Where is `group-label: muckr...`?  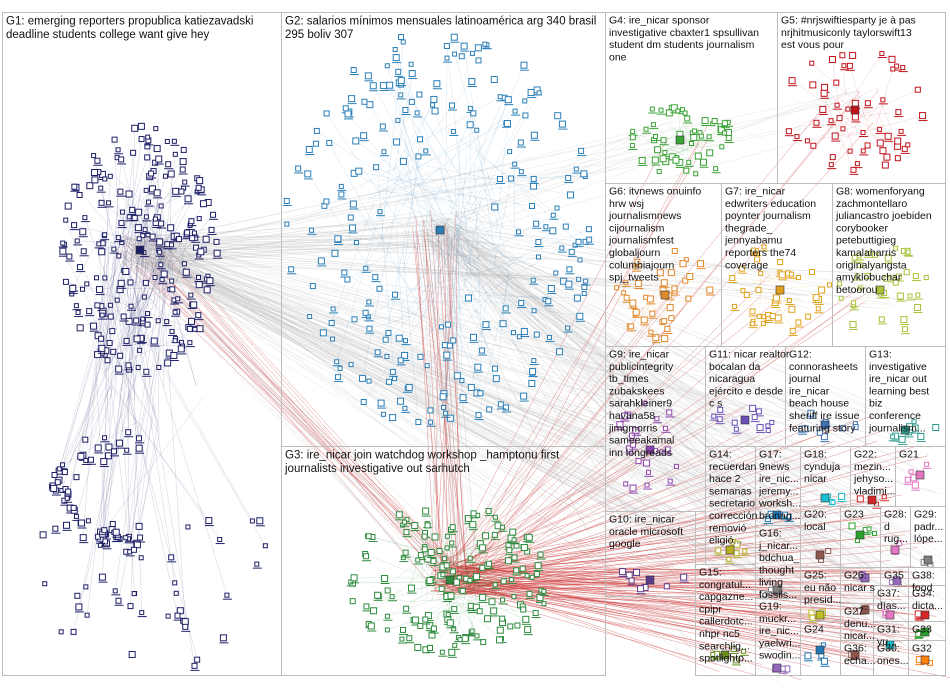 group-label: muckr... is located at coordinates (777, 619).